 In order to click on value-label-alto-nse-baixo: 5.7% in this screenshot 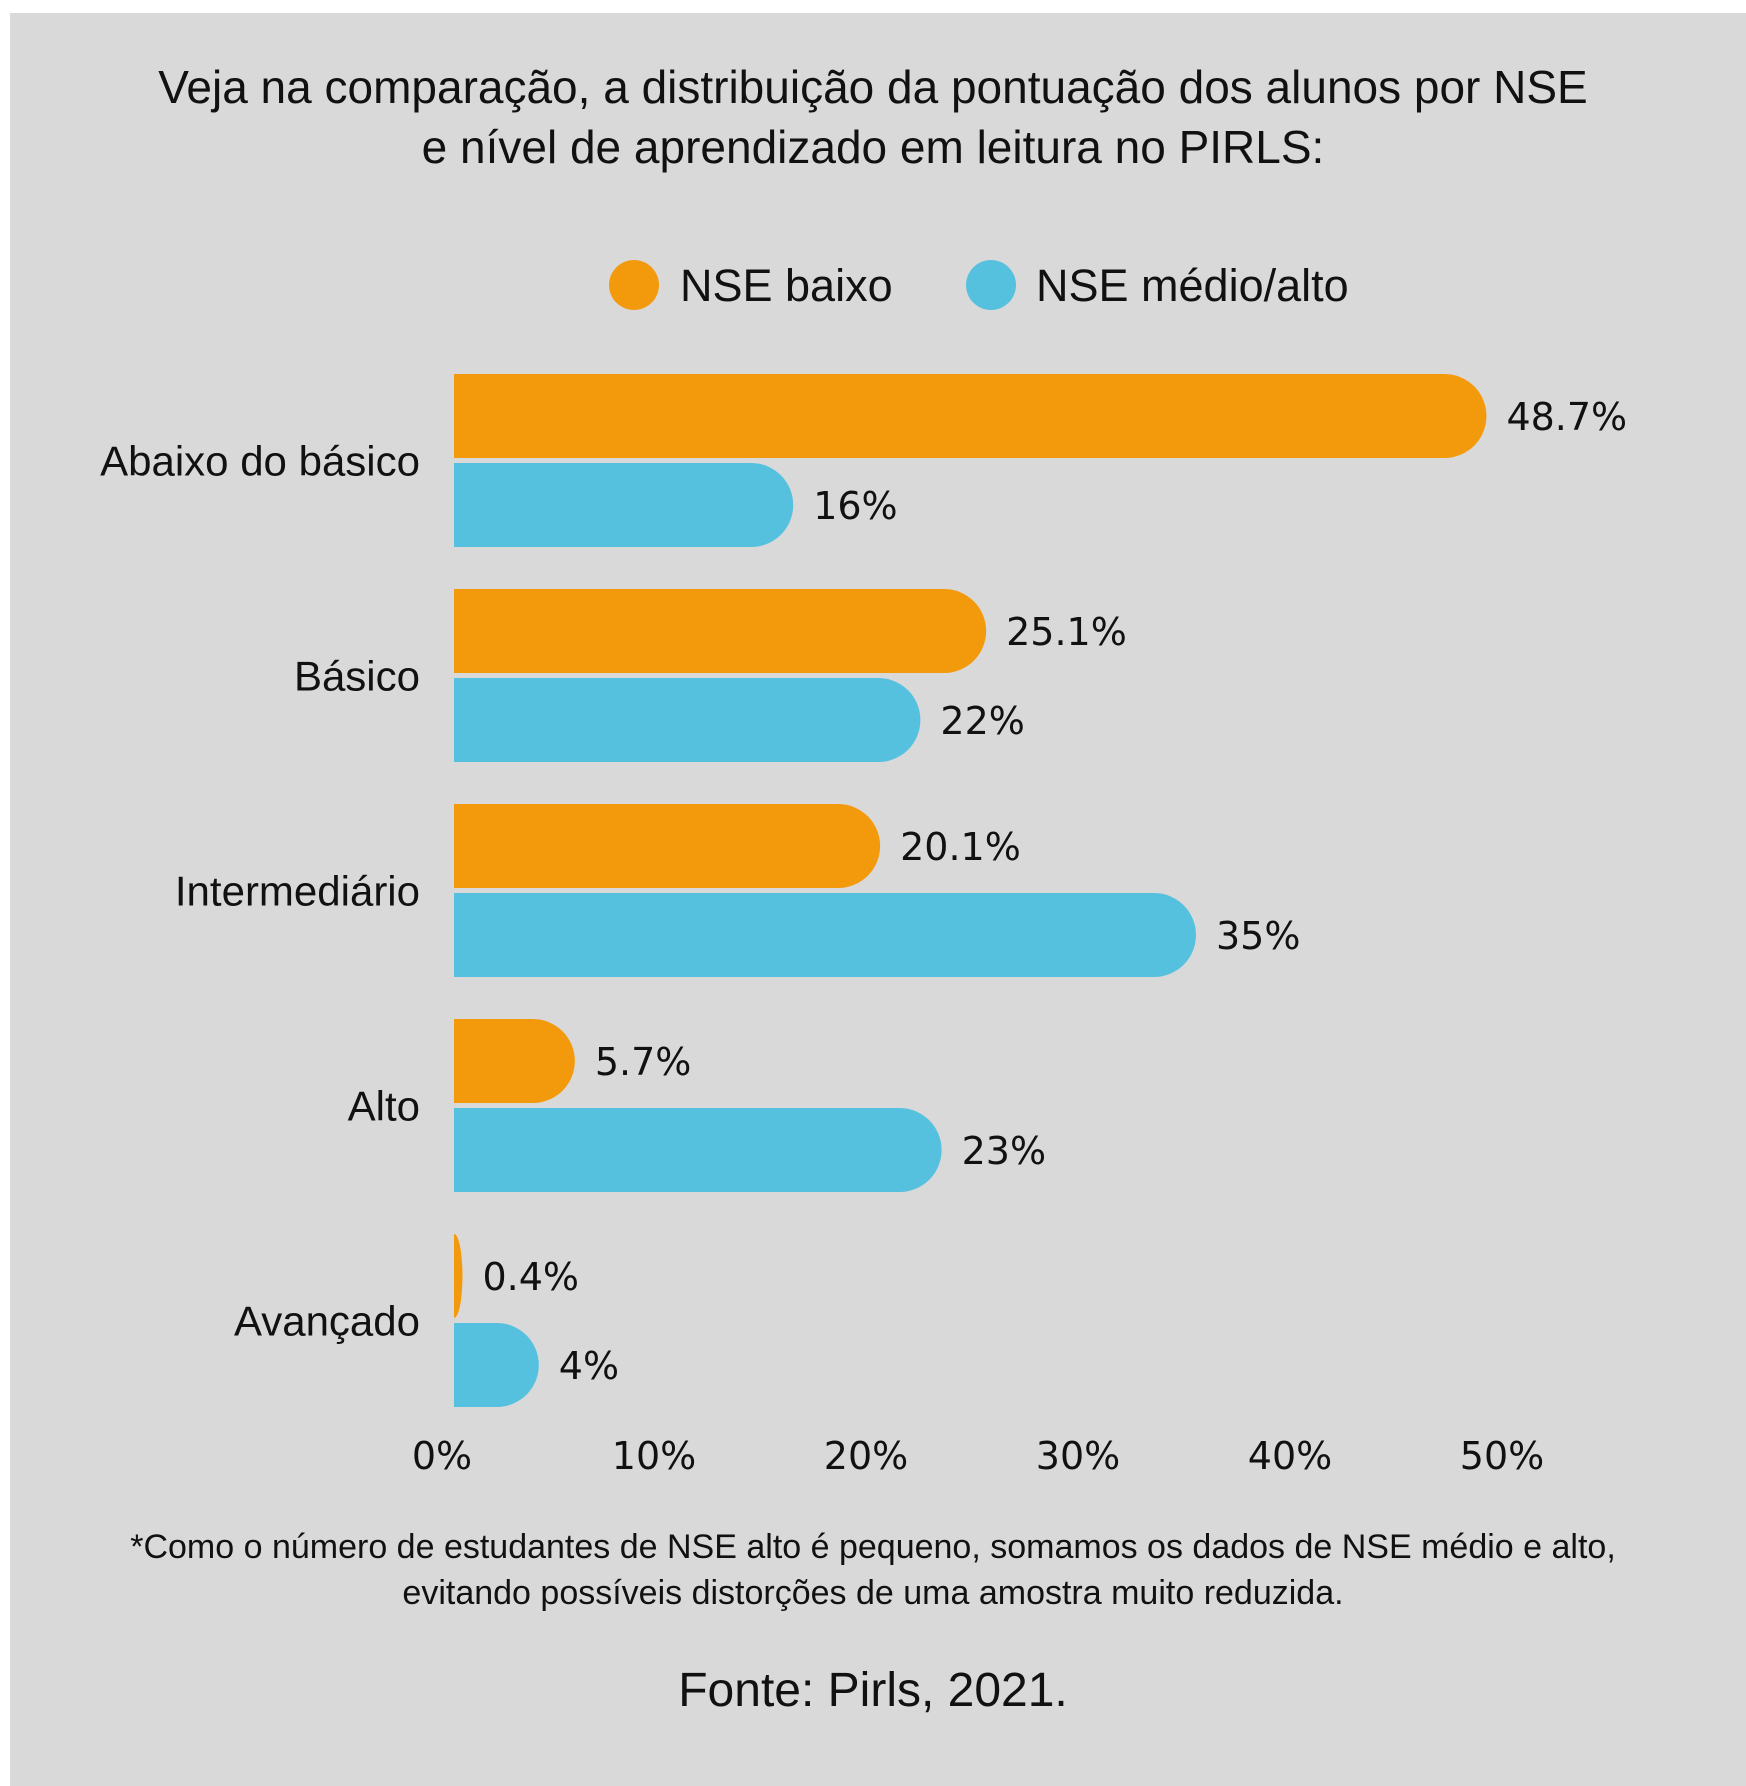, I will do `click(643, 1062)`.